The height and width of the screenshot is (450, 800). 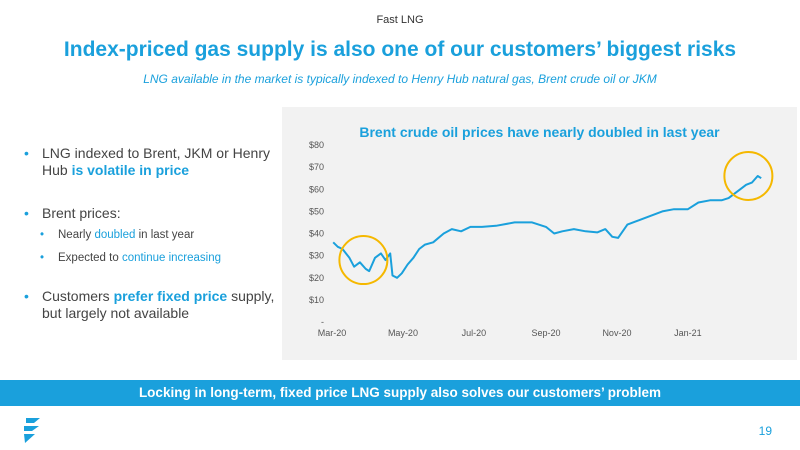 I want to click on y-tick-label: $10, so click(x=316, y=300).